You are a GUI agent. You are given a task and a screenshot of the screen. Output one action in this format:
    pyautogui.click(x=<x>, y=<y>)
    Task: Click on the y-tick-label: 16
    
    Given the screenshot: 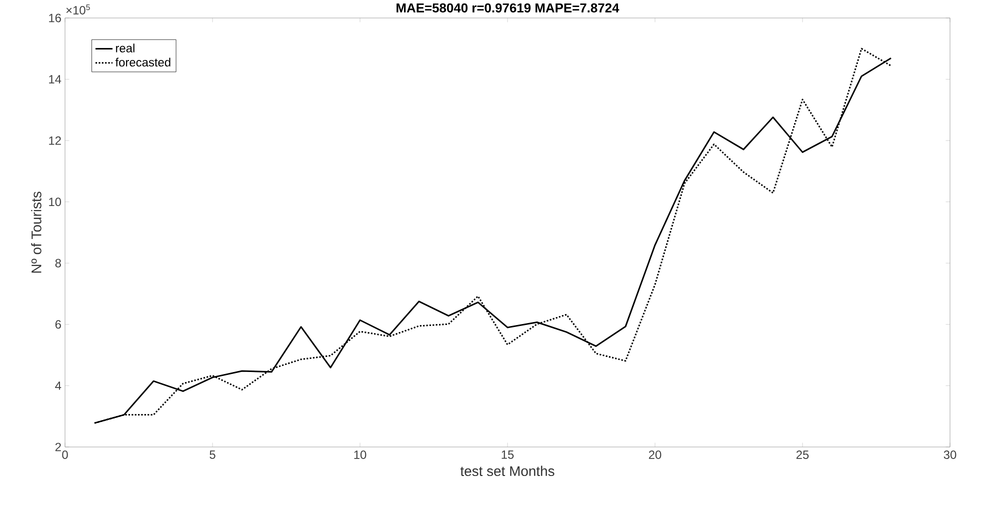 What is the action you would take?
    pyautogui.click(x=55, y=18)
    